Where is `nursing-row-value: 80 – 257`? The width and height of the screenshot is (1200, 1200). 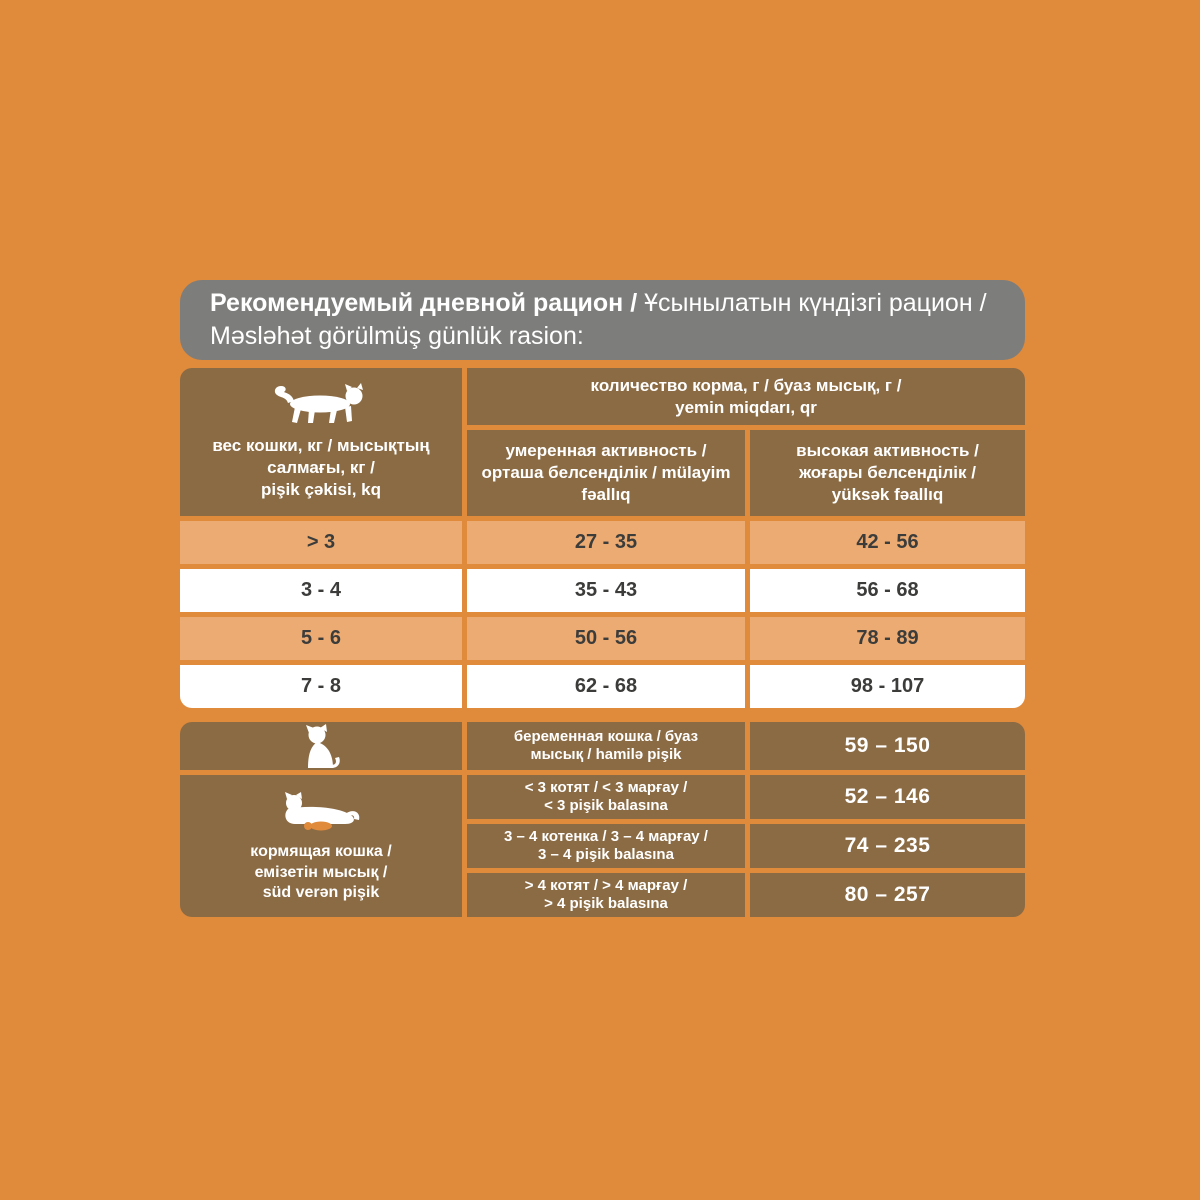 nursing-row-value: 80 – 257 is located at coordinates (887, 895).